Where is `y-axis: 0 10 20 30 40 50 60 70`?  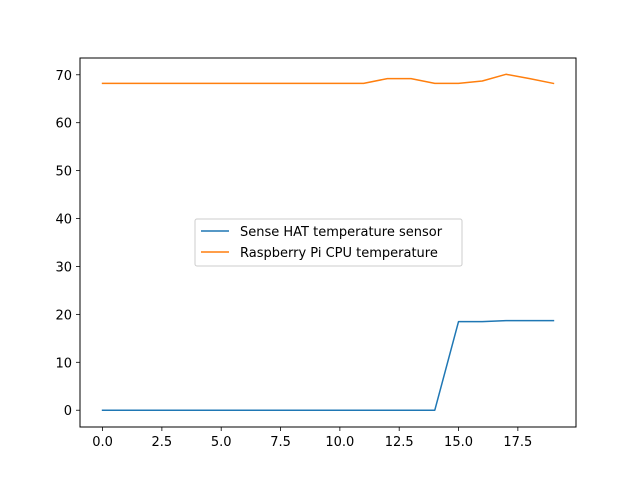 y-axis: 0 10 20 30 40 50 60 70 is located at coordinates (67, 244).